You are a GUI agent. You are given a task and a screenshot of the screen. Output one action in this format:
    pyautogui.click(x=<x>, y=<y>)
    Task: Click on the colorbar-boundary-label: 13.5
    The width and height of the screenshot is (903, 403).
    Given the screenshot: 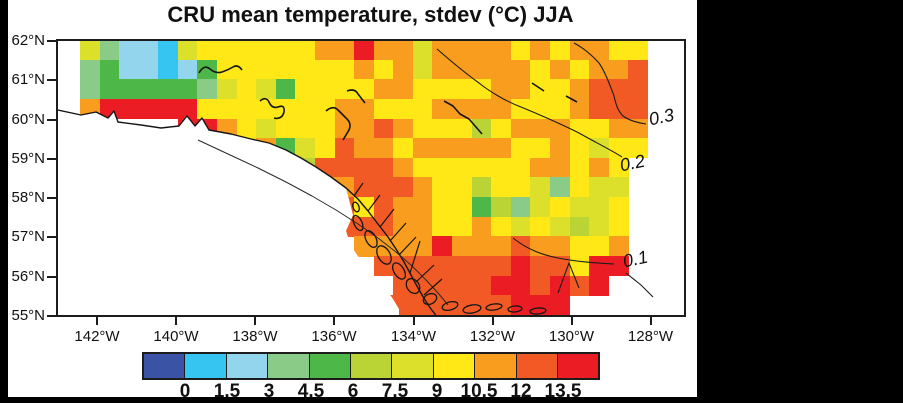 What is the action you would take?
    pyautogui.click(x=563, y=391)
    